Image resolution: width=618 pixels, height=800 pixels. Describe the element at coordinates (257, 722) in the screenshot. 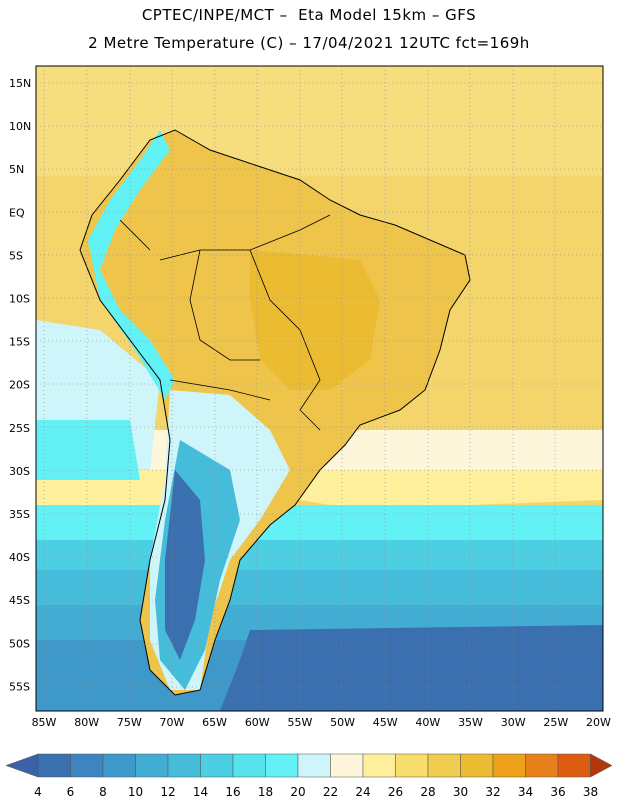

I see `lon-label: 60W` at that location.